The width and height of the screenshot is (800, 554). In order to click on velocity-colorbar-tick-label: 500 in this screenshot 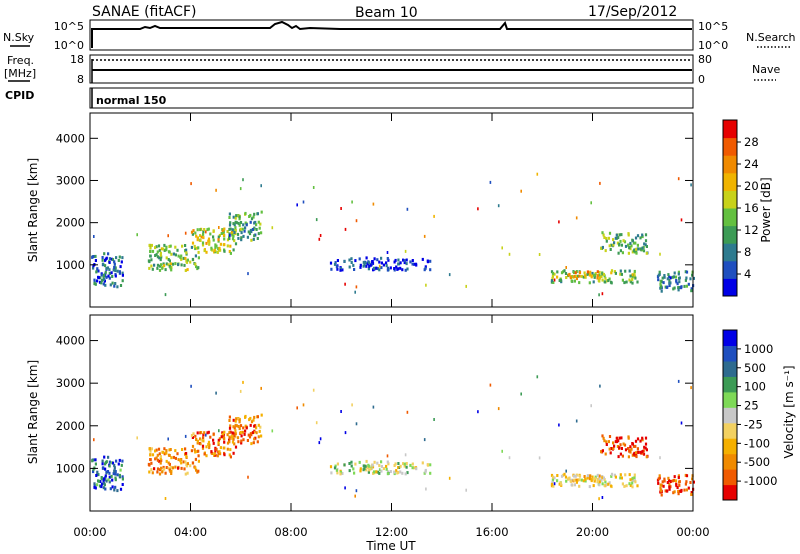, I will do `click(755, 368)`.